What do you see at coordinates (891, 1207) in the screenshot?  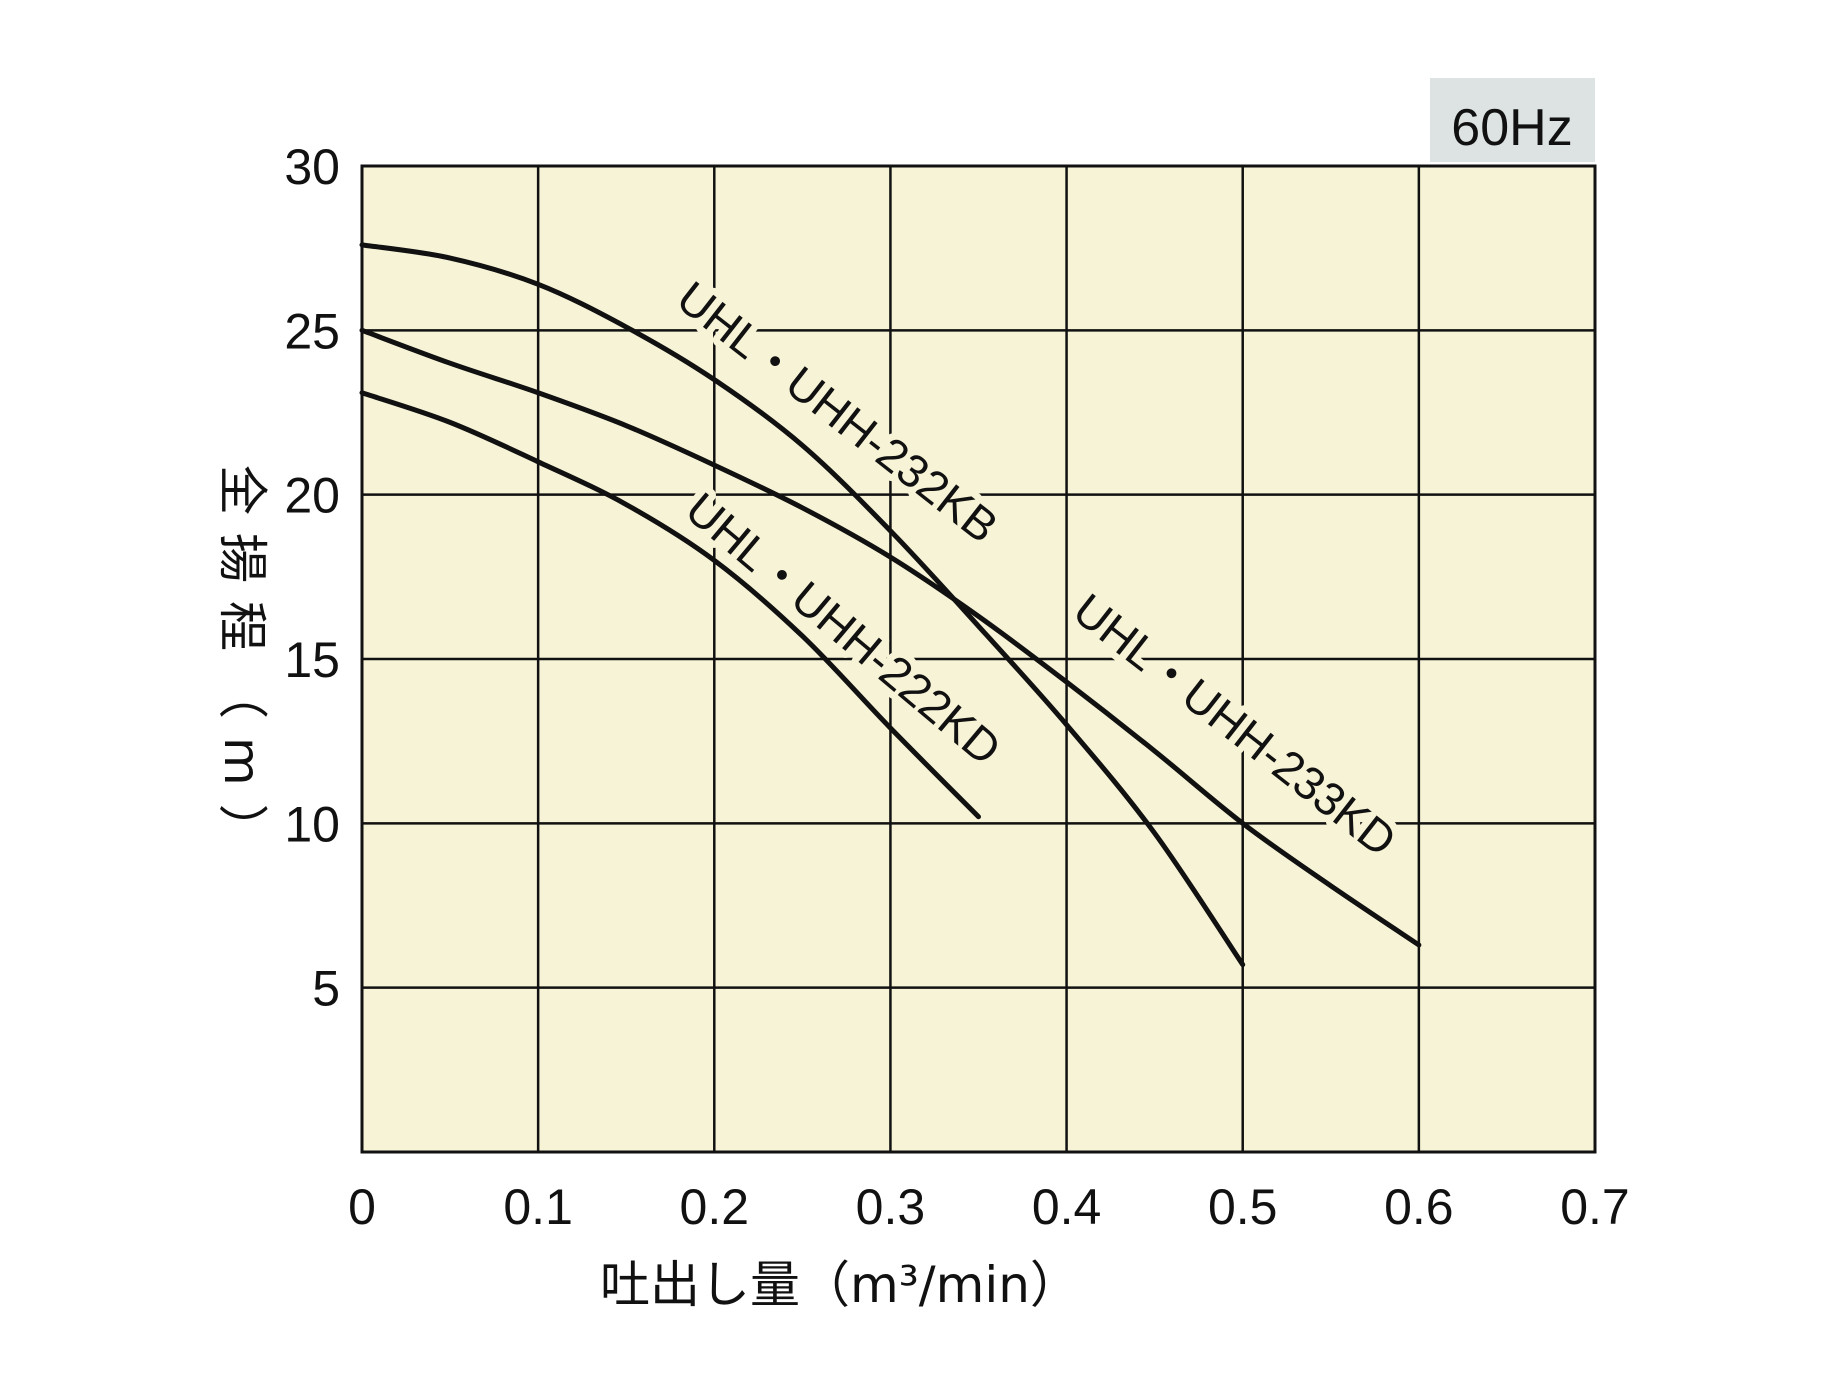 I see `x-tick-label-3: 0.3` at bounding box center [891, 1207].